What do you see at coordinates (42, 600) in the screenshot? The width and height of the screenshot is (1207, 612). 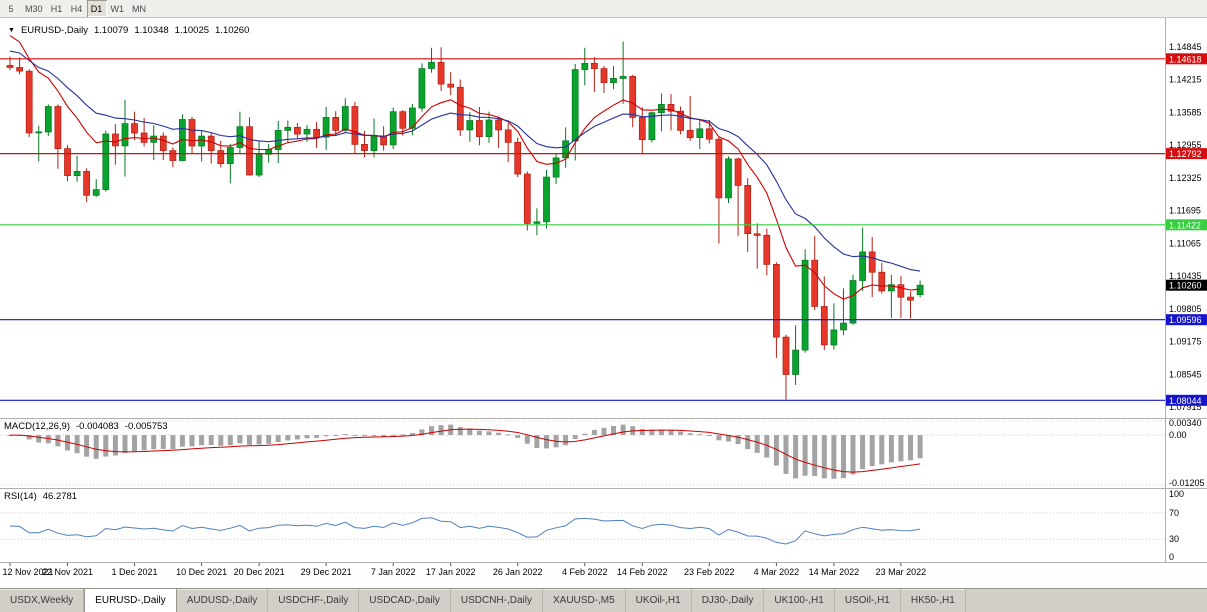 I see `chart-tab-usdx-weekly: USDX,Weekly` at bounding box center [42, 600].